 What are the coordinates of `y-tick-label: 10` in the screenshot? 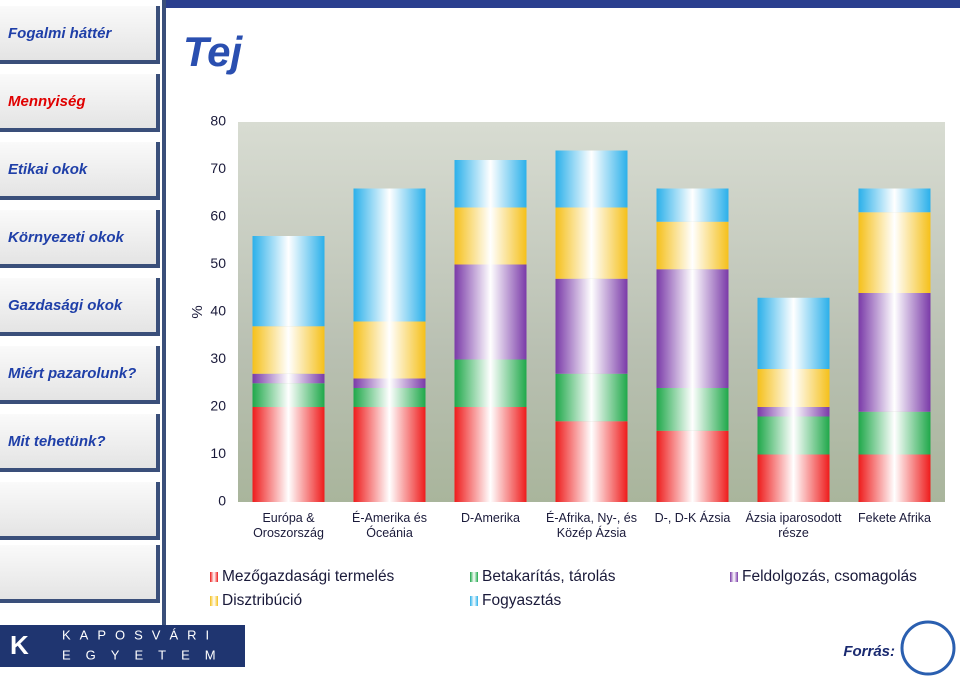 It's located at (218, 453).